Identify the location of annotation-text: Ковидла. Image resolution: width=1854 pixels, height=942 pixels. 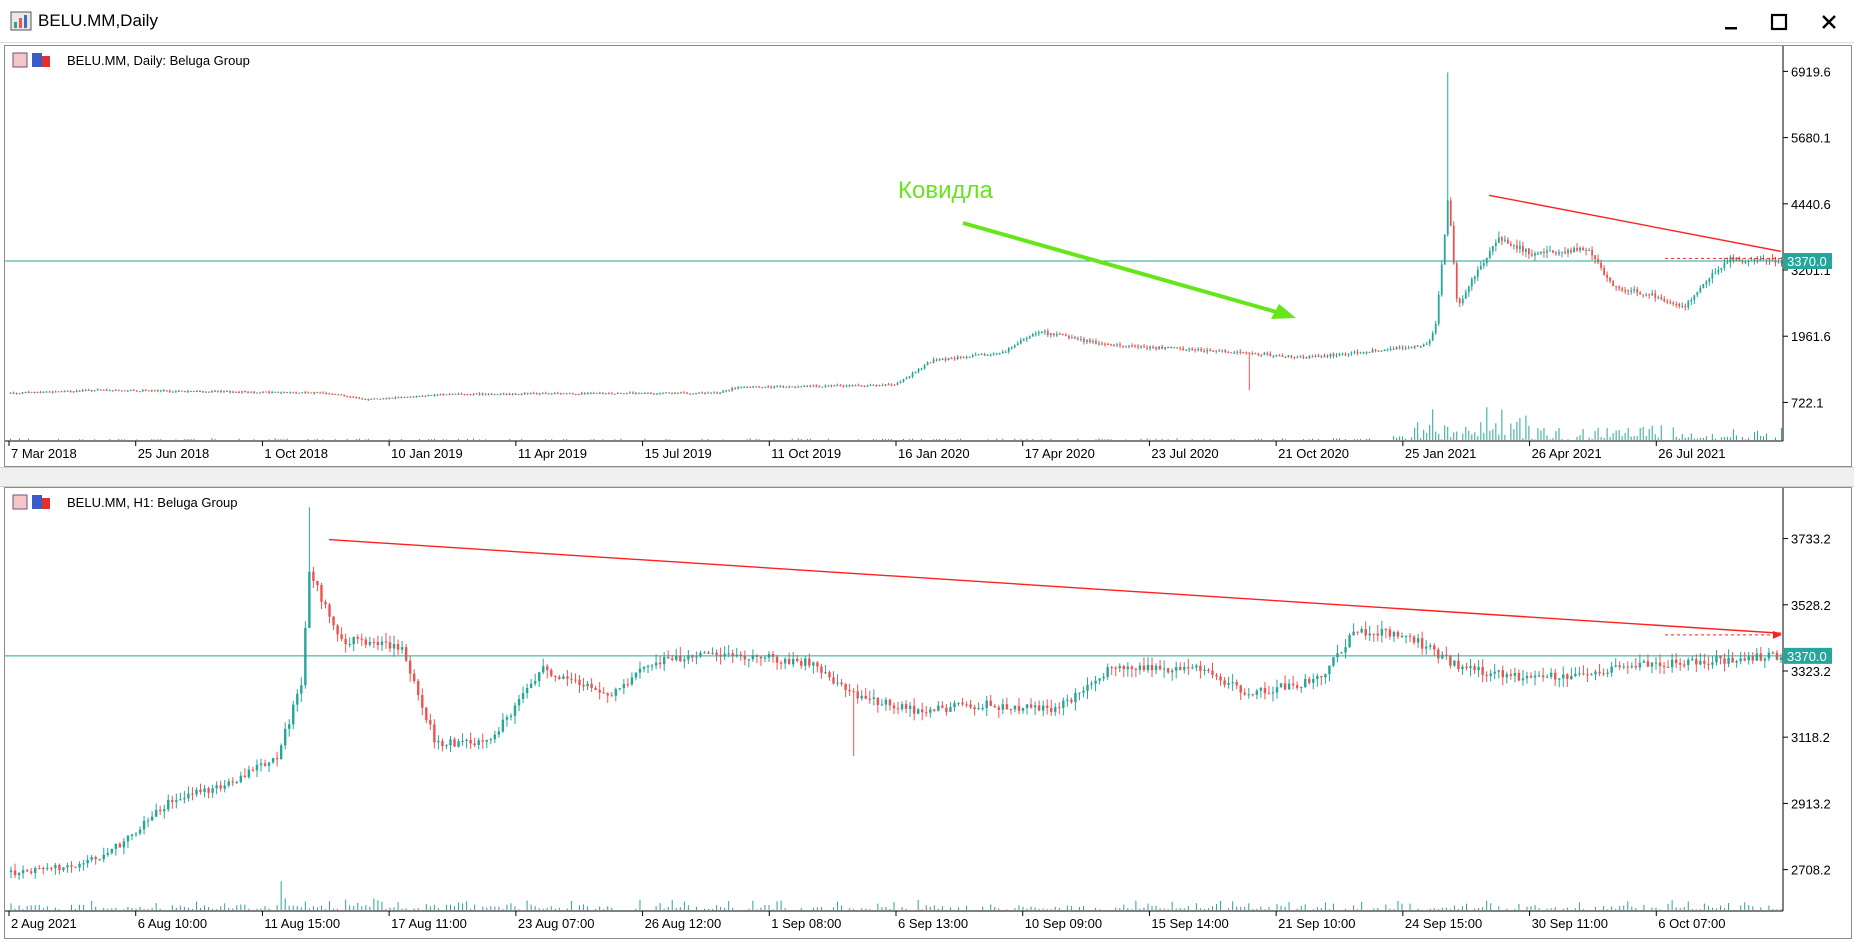
(945, 190).